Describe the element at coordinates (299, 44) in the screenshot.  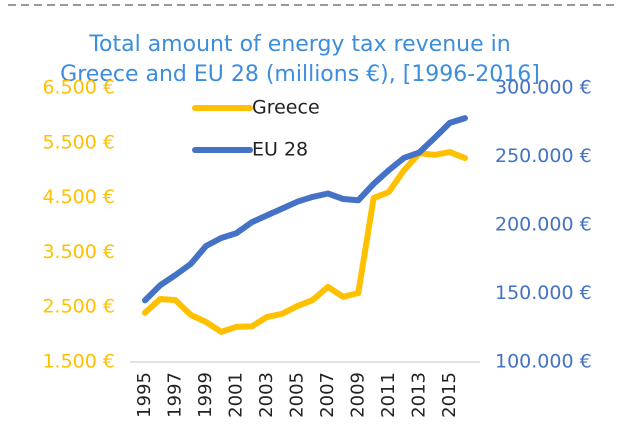
I see `chart-title: Total amount of energy tax revenue in` at that location.